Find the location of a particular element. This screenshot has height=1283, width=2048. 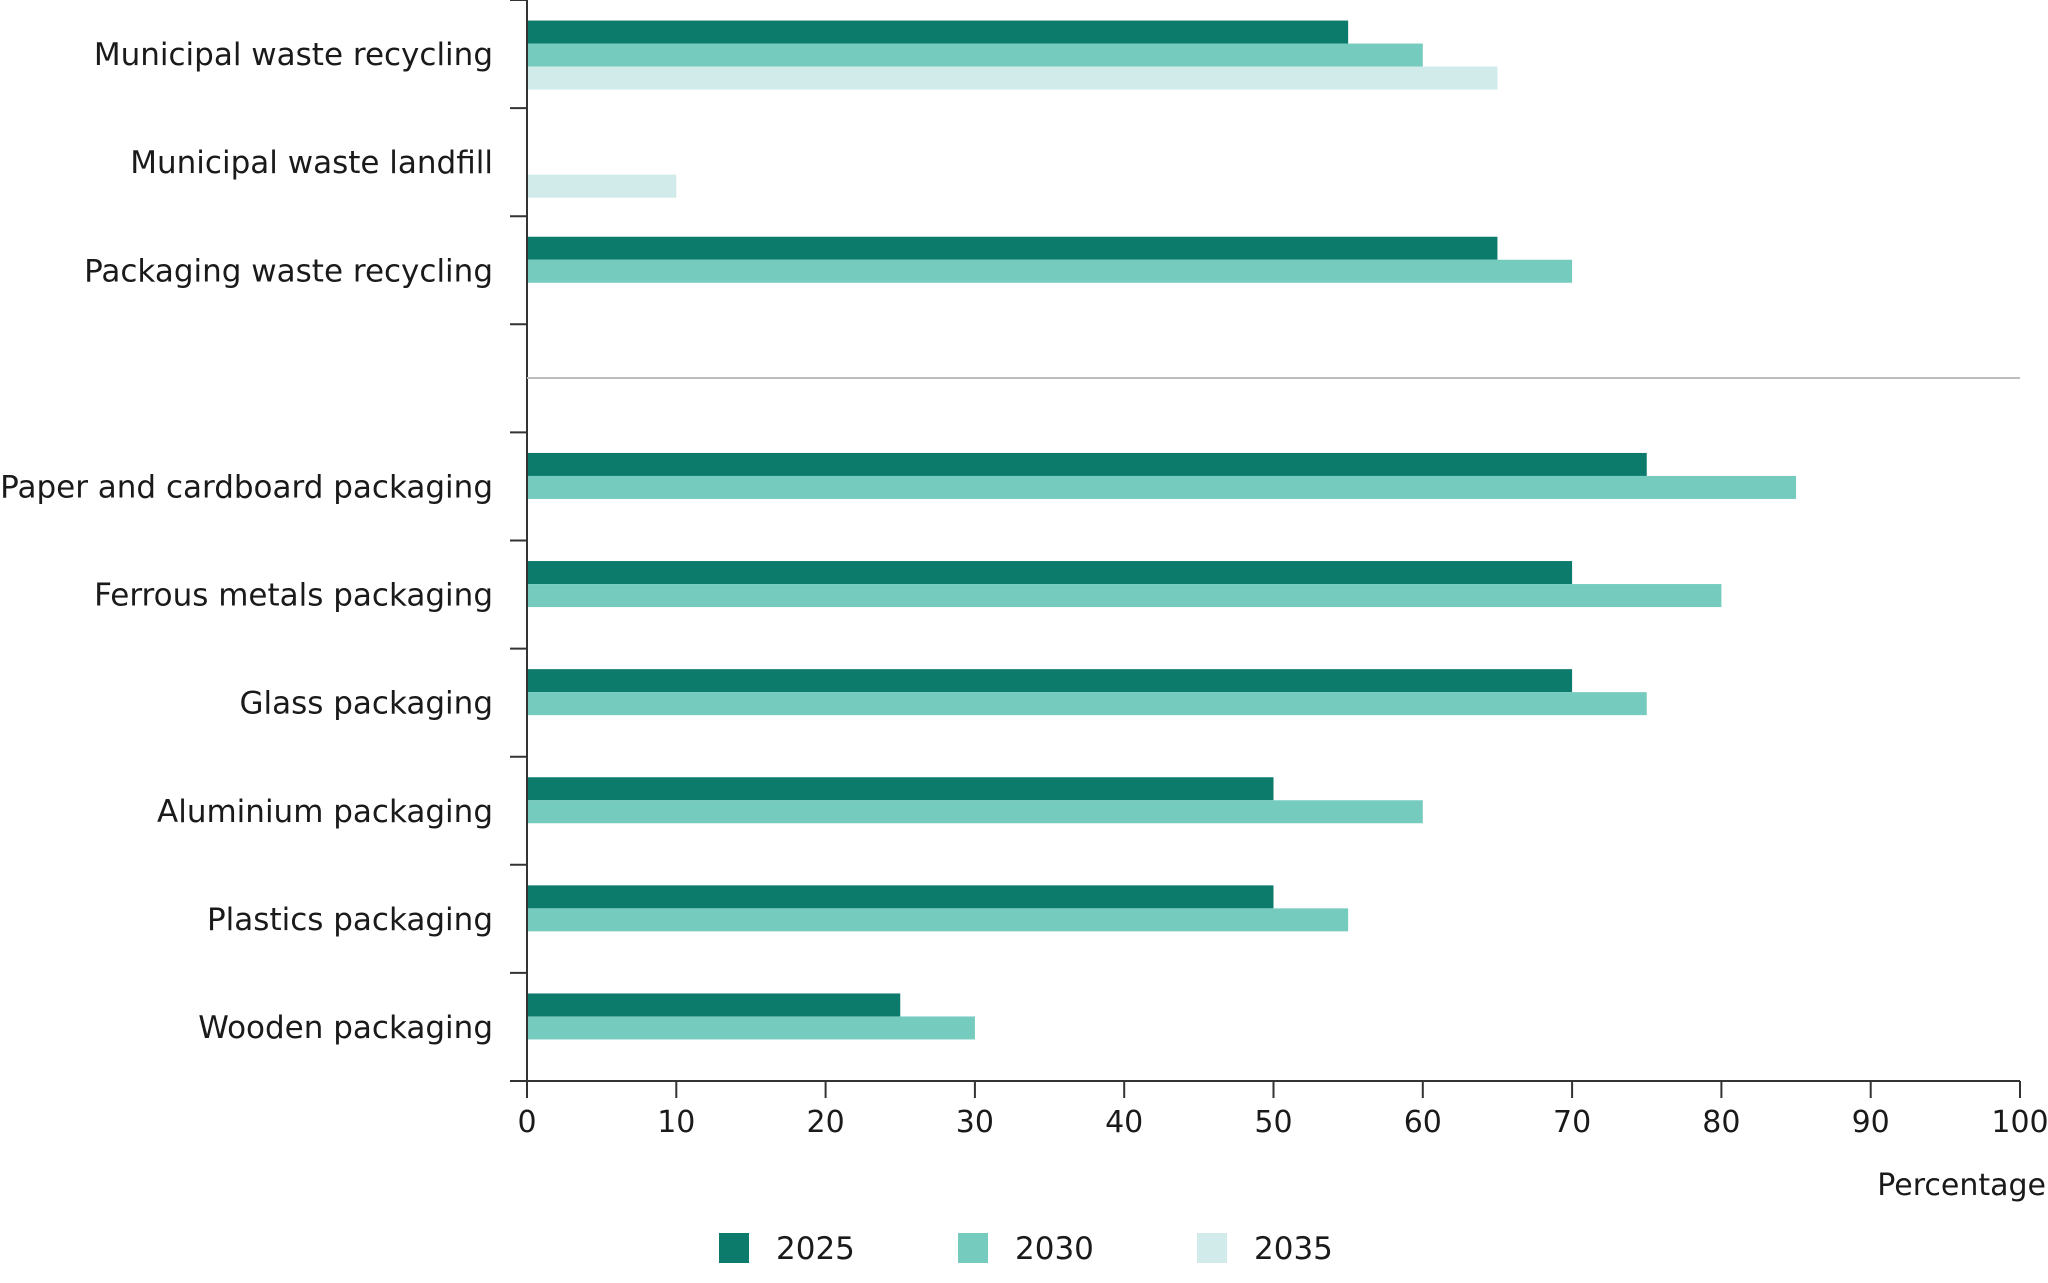

bar-2025-aluminium-packaging is located at coordinates (901, 789).